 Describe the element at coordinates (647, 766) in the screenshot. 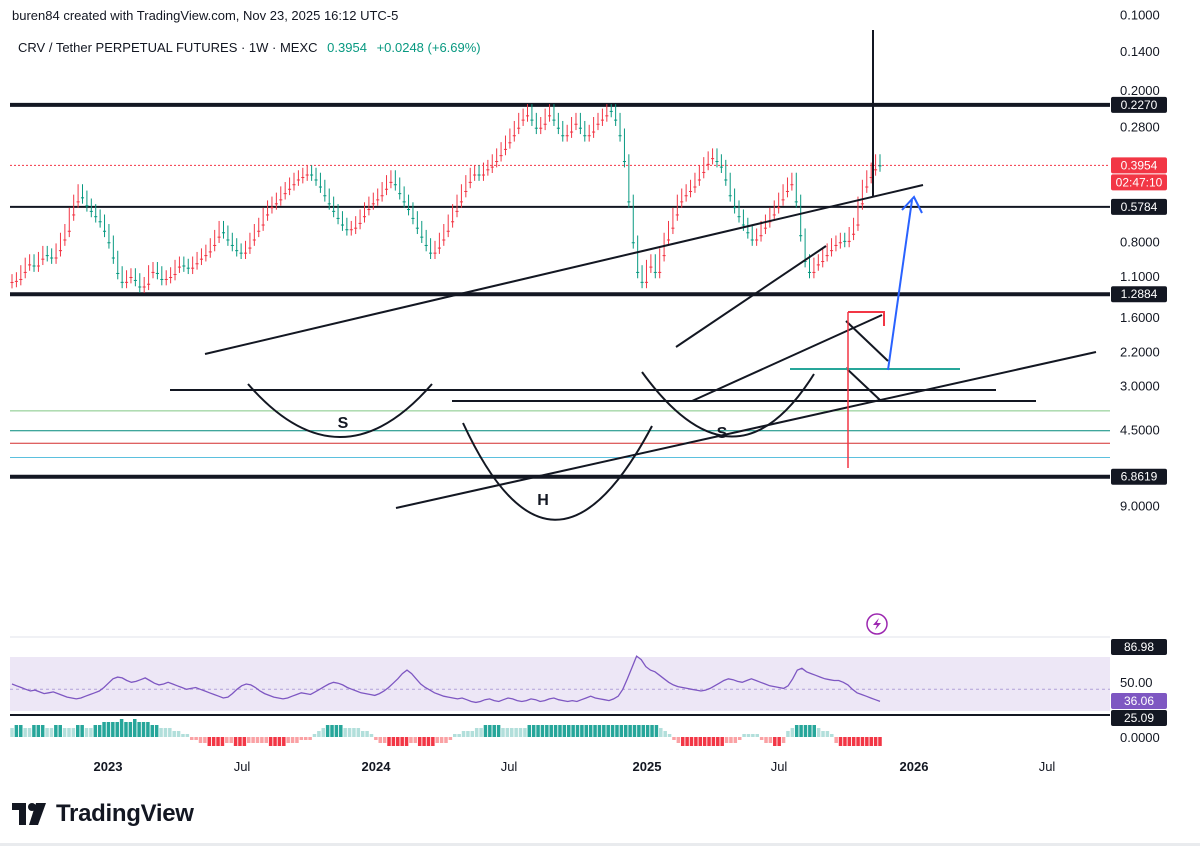

I see `time-tick: 2025` at that location.